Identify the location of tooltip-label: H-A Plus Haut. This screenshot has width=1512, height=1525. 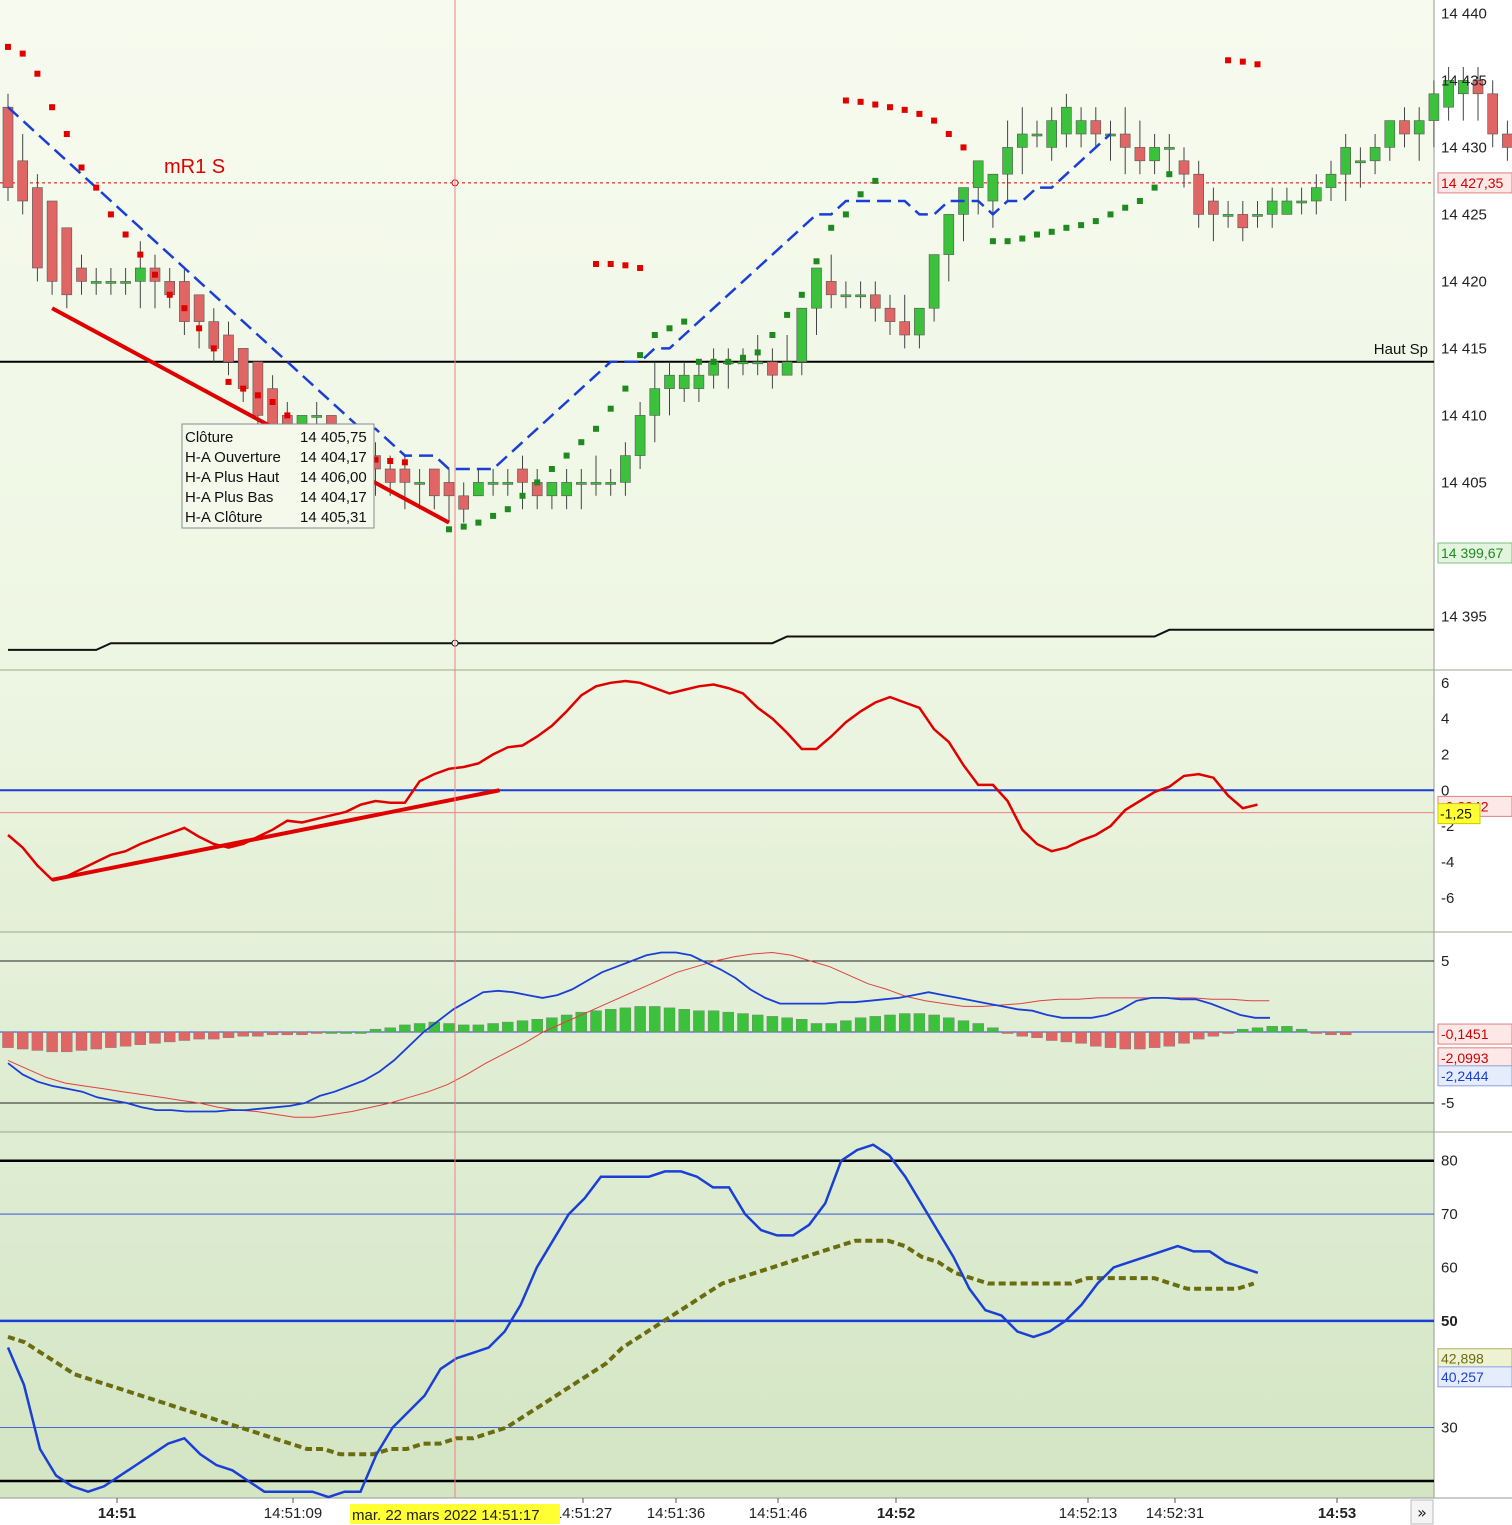
(232, 477).